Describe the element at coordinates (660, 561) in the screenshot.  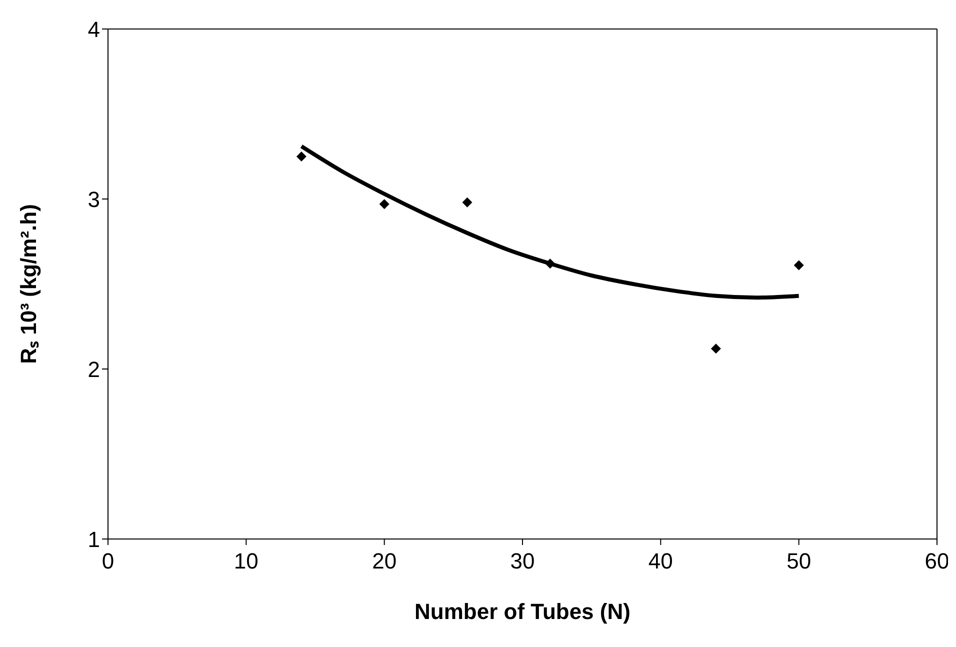
I see `x-tick-label: 40` at that location.